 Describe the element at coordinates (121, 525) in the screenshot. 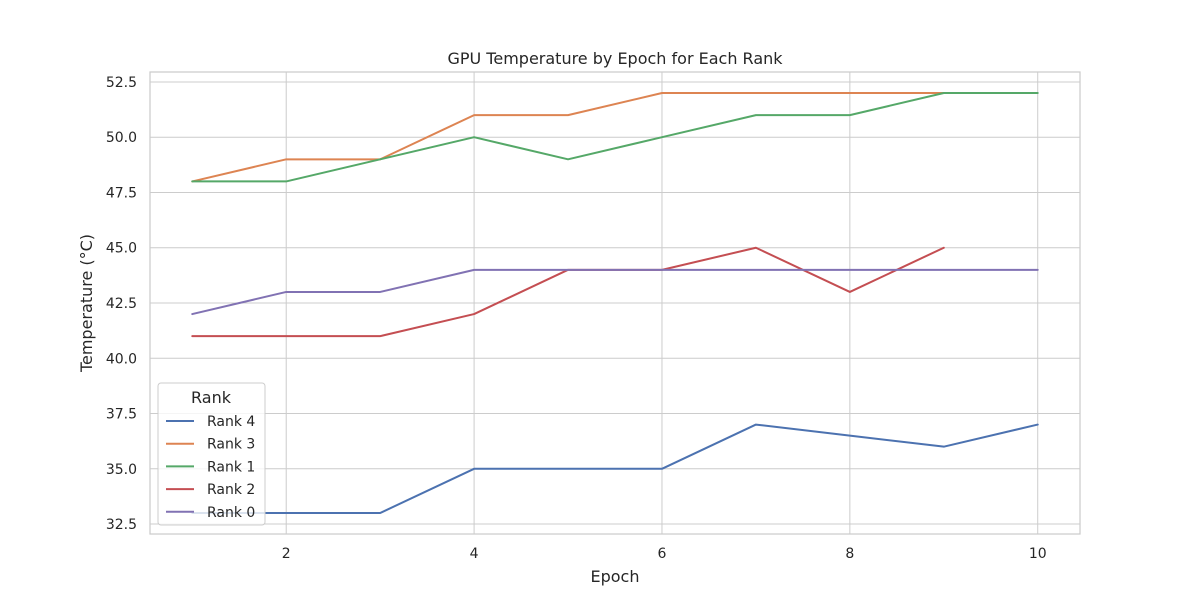

I see `y-tick-label: 32.5` at that location.